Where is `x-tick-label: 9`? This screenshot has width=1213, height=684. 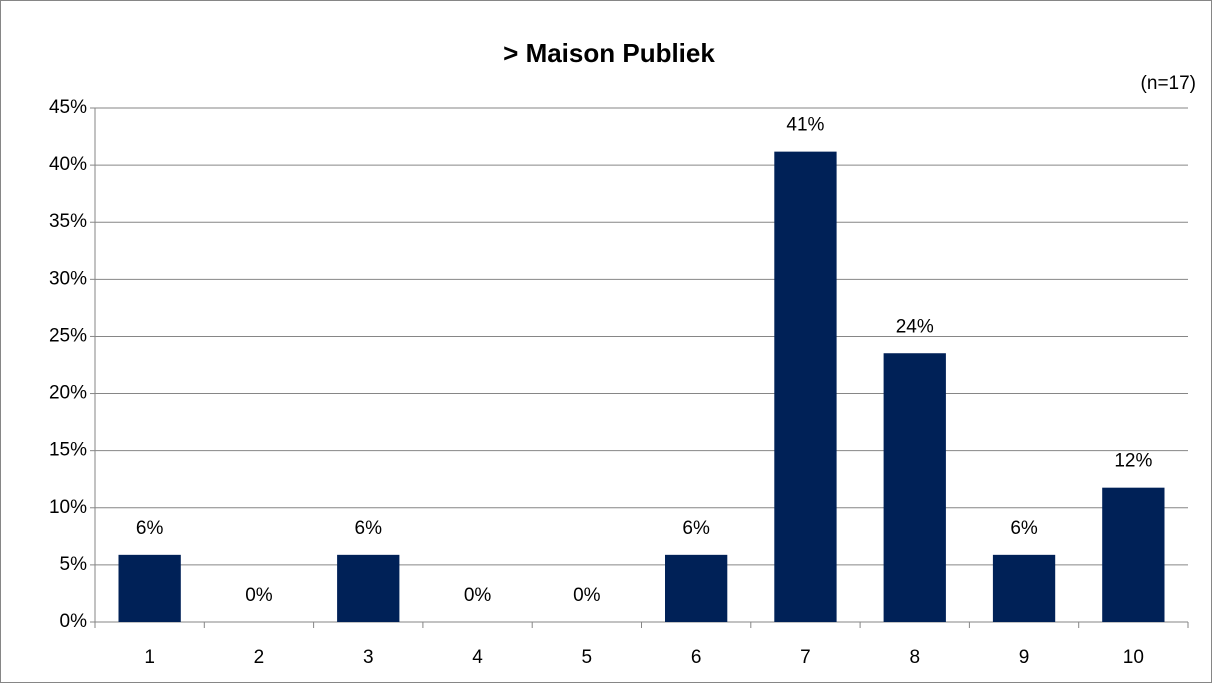
x-tick-label: 9 is located at coordinates (1024, 657).